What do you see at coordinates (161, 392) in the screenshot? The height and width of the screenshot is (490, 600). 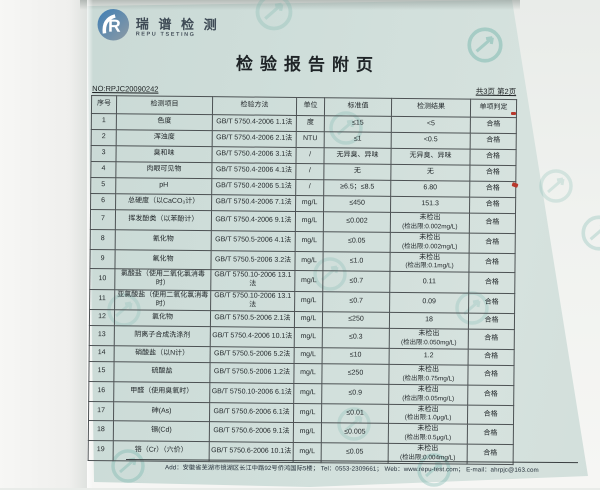 I see `cell-item: 甲醛（使用臭氧时）` at bounding box center [161, 392].